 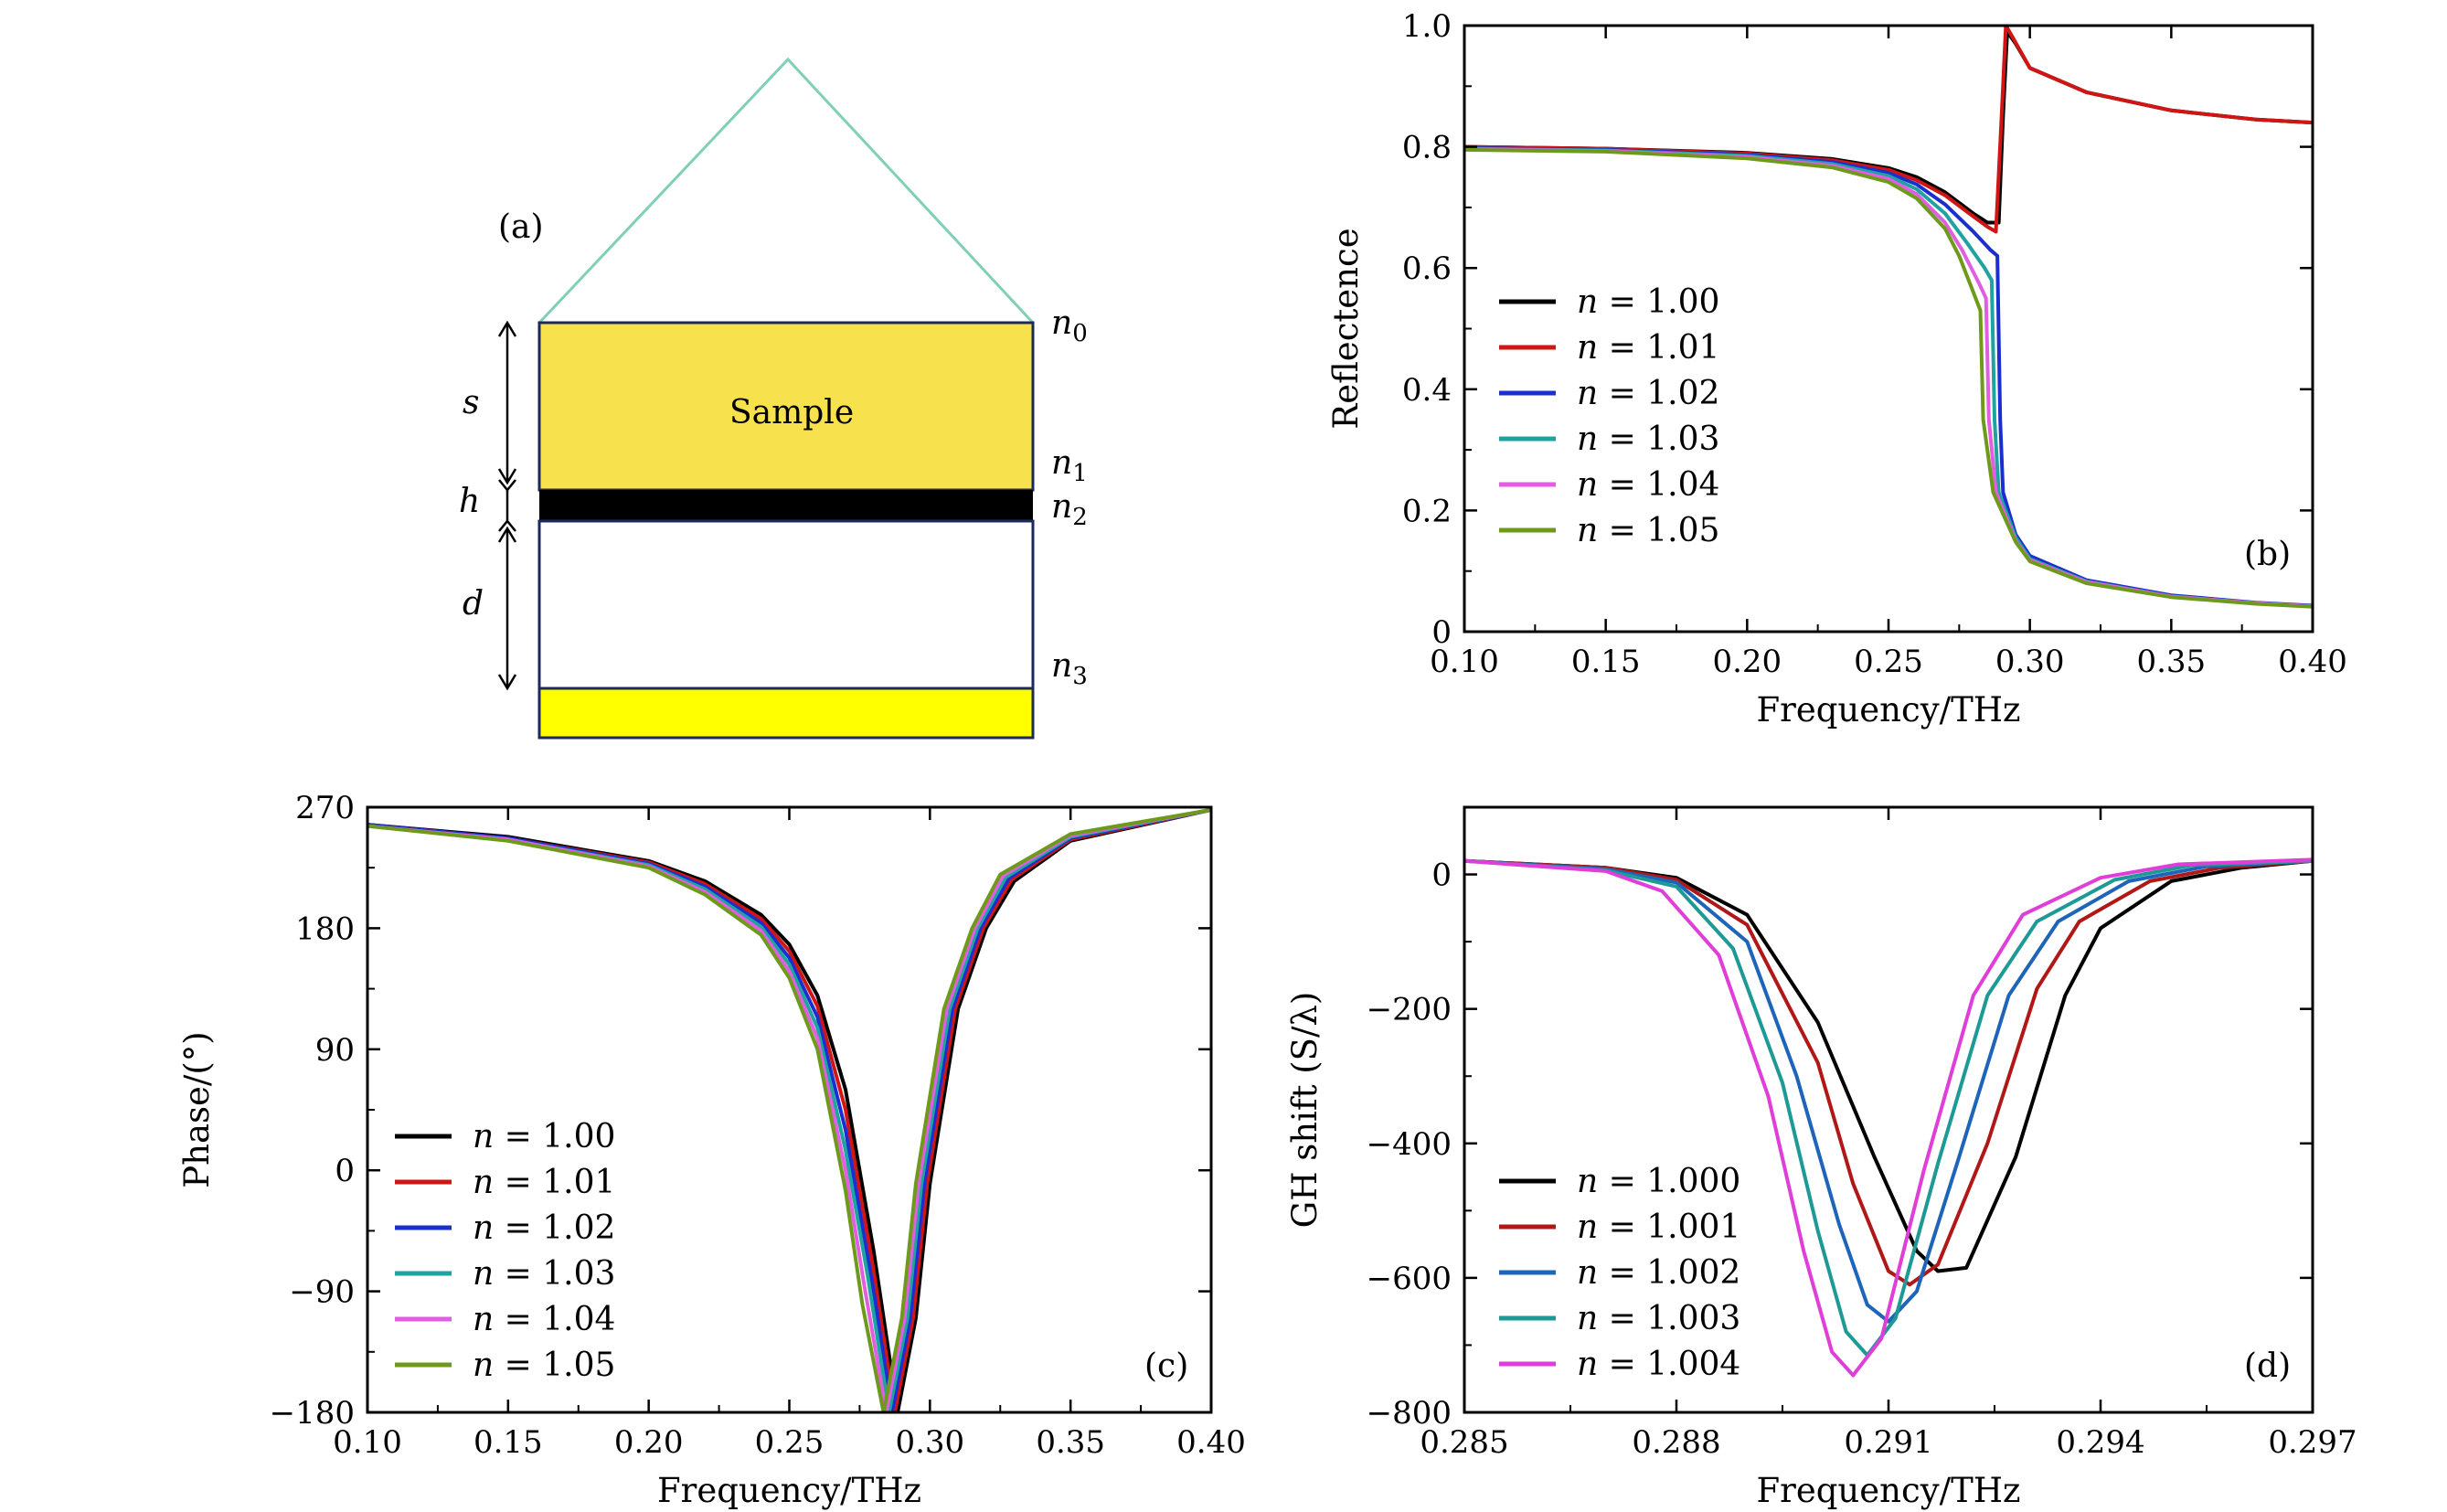 What do you see at coordinates (1427, 268) in the screenshot?
I see `y-tick-label: 0.6` at bounding box center [1427, 268].